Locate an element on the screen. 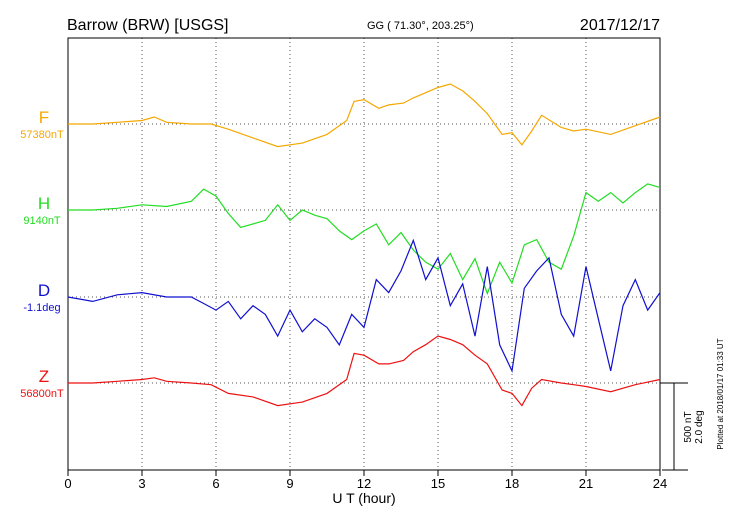  series-H-baseline-value: 9140nT is located at coordinates (42, 221).